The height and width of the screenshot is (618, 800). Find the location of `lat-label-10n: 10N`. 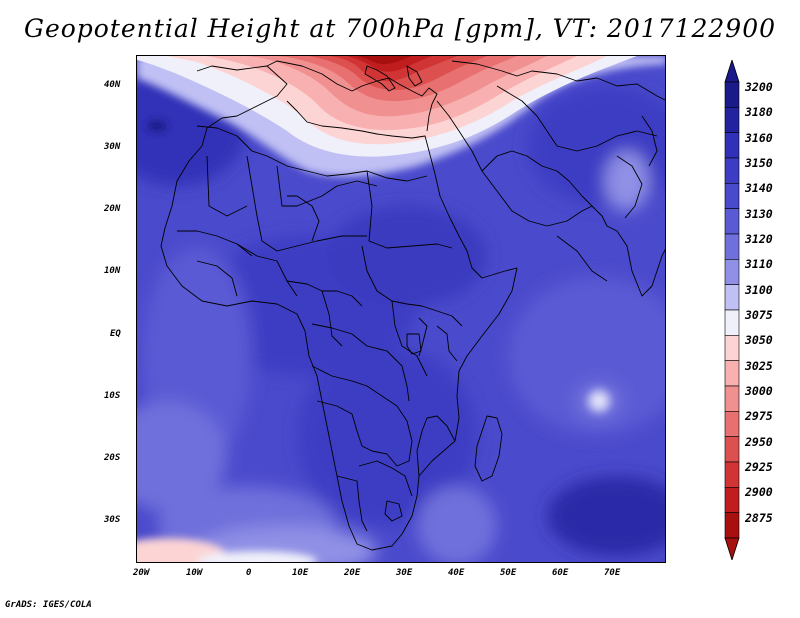

lat-label-10n: 10N is located at coordinates (112, 271).